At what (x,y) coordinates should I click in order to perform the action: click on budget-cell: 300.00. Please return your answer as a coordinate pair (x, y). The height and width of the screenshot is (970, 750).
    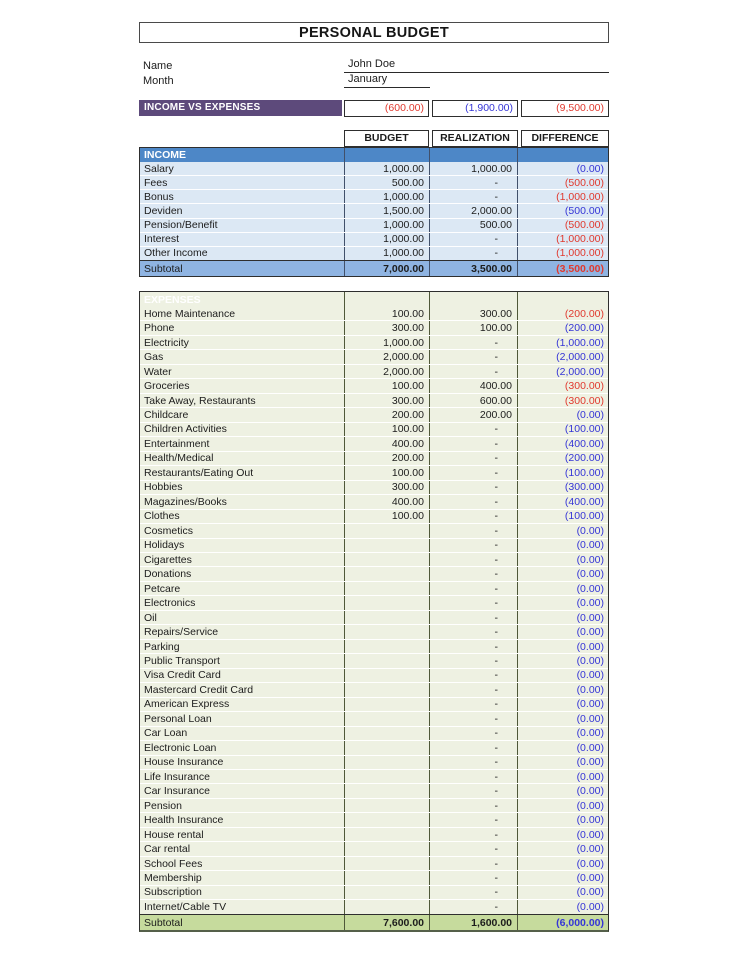
    Looking at the image, I should click on (386, 487).